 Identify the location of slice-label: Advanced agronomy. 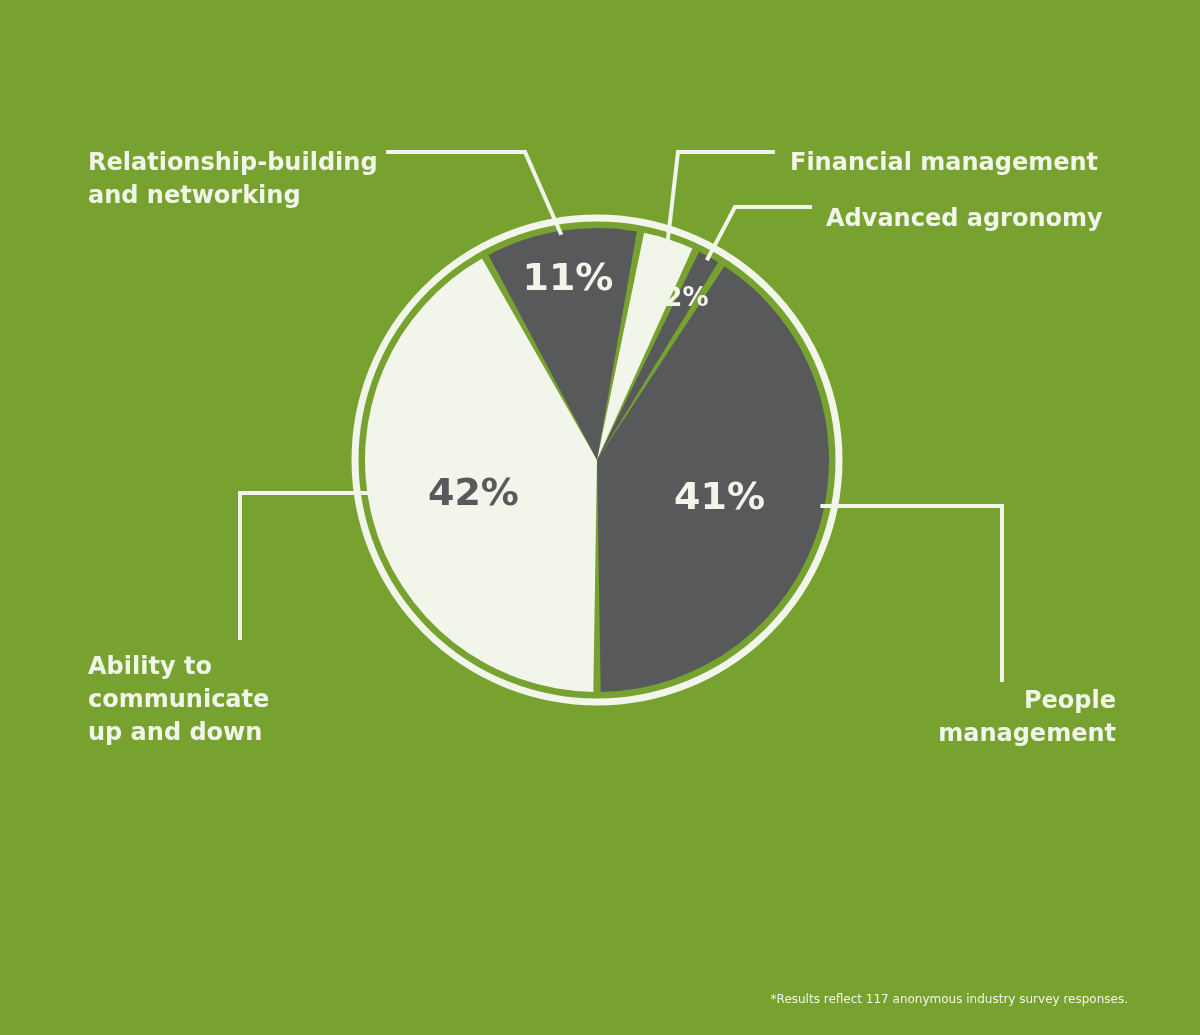
(964, 218).